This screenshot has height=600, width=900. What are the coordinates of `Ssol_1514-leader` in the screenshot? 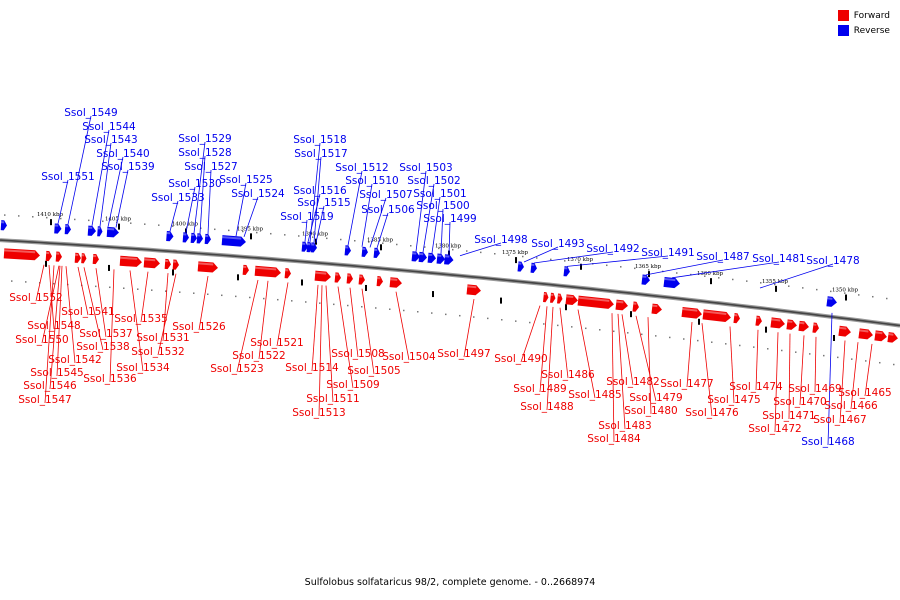 It's located at (315, 328).